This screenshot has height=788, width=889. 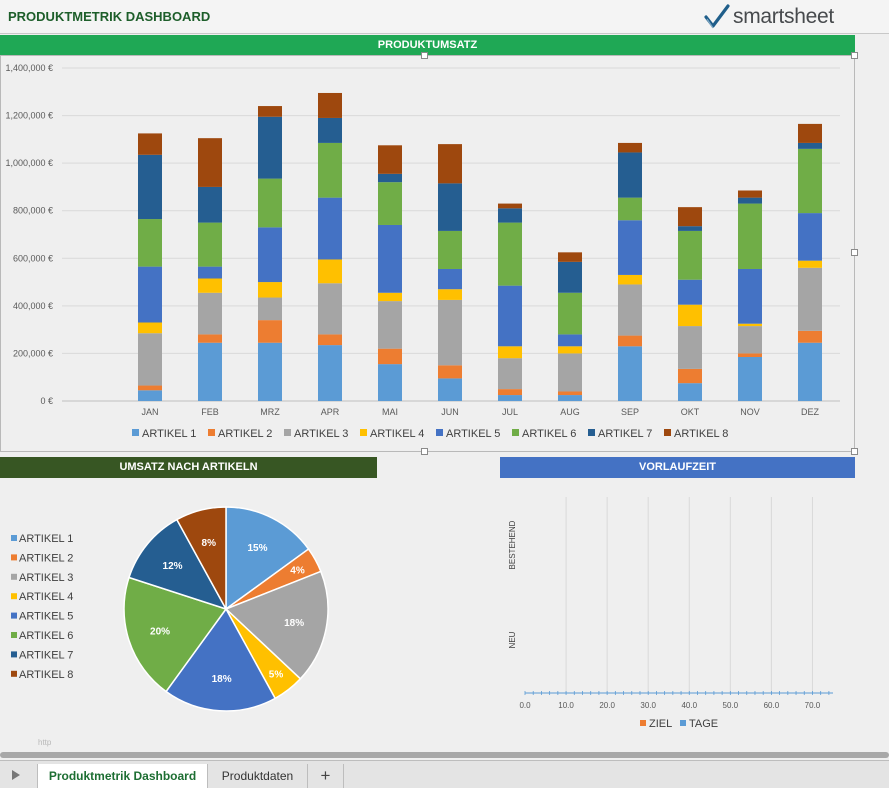 I want to click on add-sheet-button: +, so click(x=326, y=776).